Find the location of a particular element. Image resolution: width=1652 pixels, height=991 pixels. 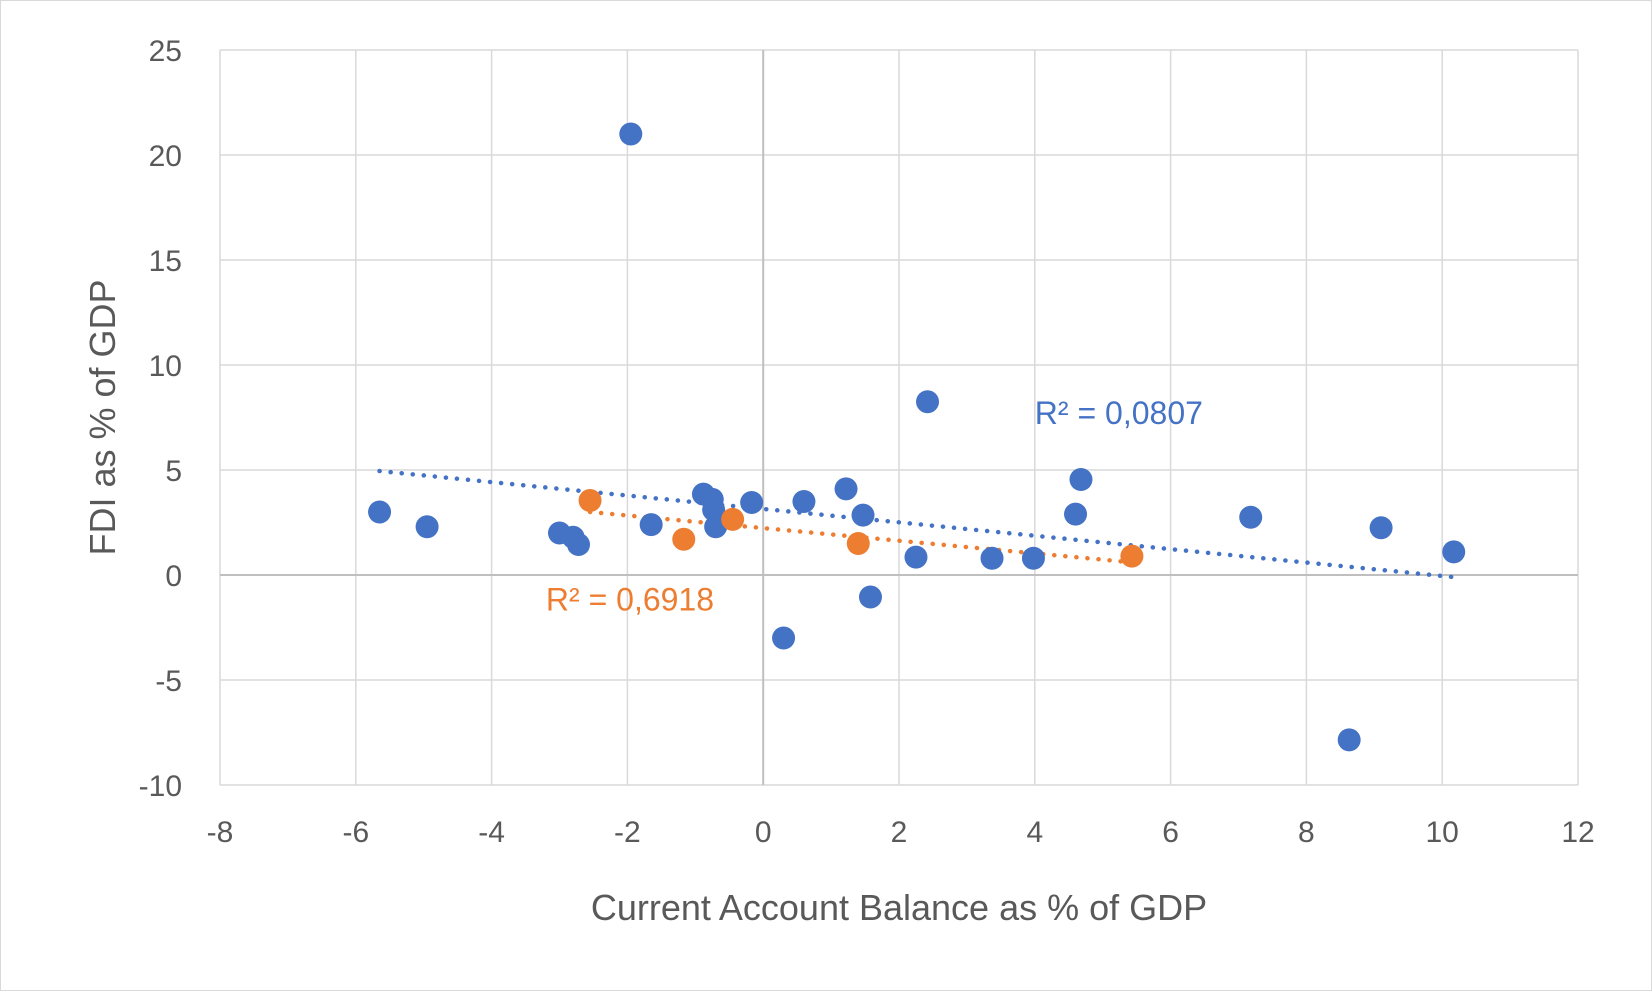

x-axis-tick-labels: -8 -6 -4 -2 0 2 4 6 8 10 12 is located at coordinates (901, 832).